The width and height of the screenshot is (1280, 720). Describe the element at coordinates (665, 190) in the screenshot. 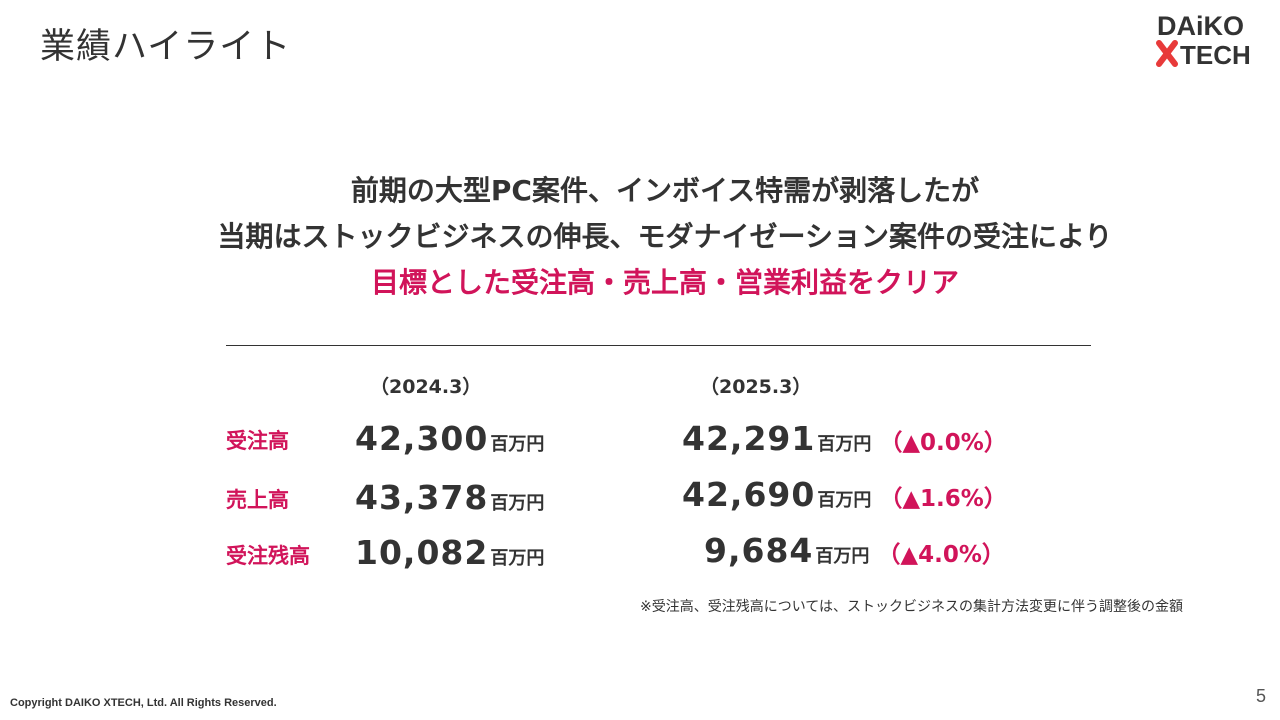

I see `headline-line-1: 前期の大型PC案件、インボイス特需が剥落したが` at that location.